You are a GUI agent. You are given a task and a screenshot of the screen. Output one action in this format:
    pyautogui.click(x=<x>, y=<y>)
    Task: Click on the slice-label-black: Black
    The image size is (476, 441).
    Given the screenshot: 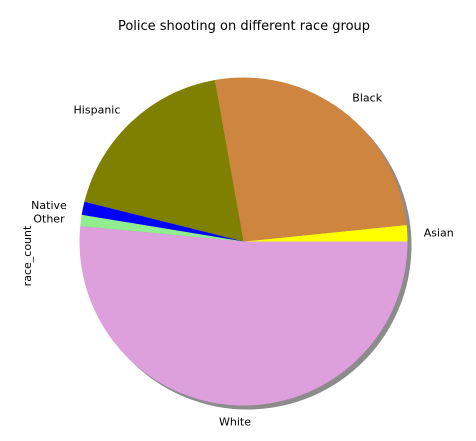 What is the action you would take?
    pyautogui.click(x=367, y=98)
    